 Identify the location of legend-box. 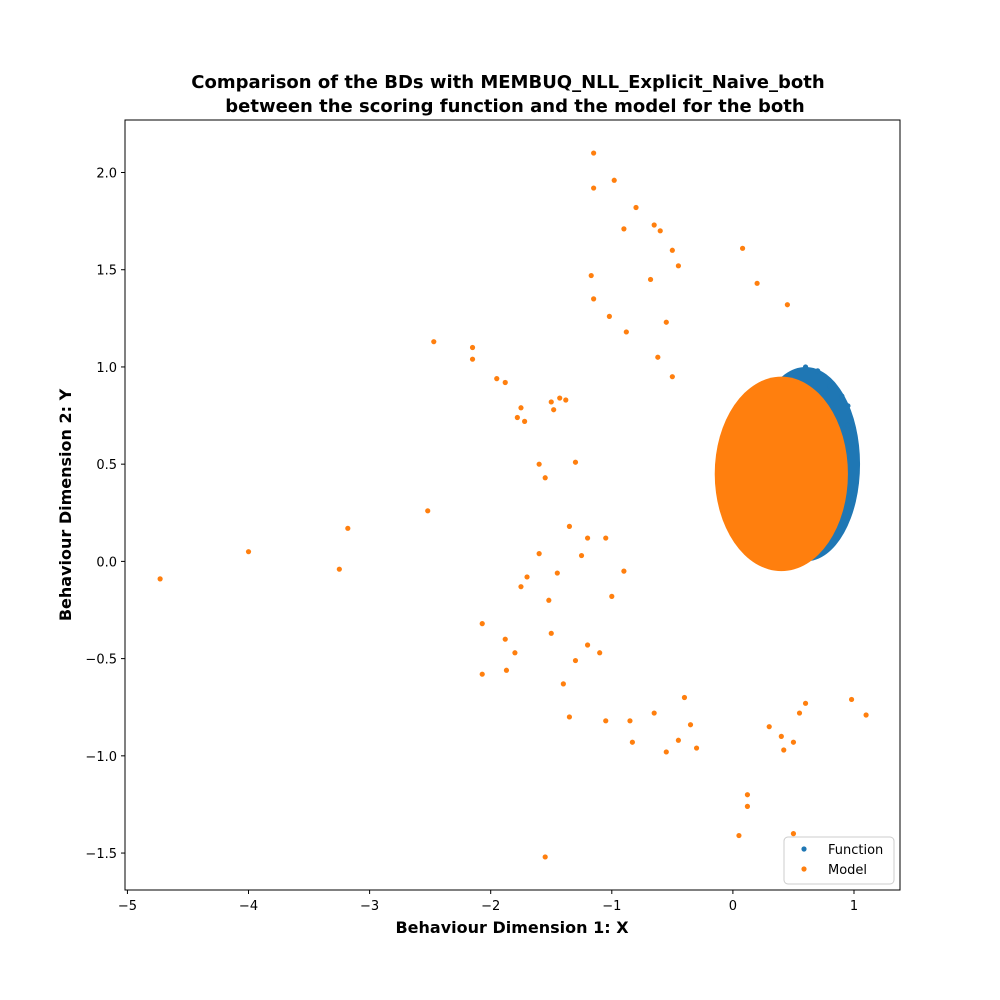
(839, 860).